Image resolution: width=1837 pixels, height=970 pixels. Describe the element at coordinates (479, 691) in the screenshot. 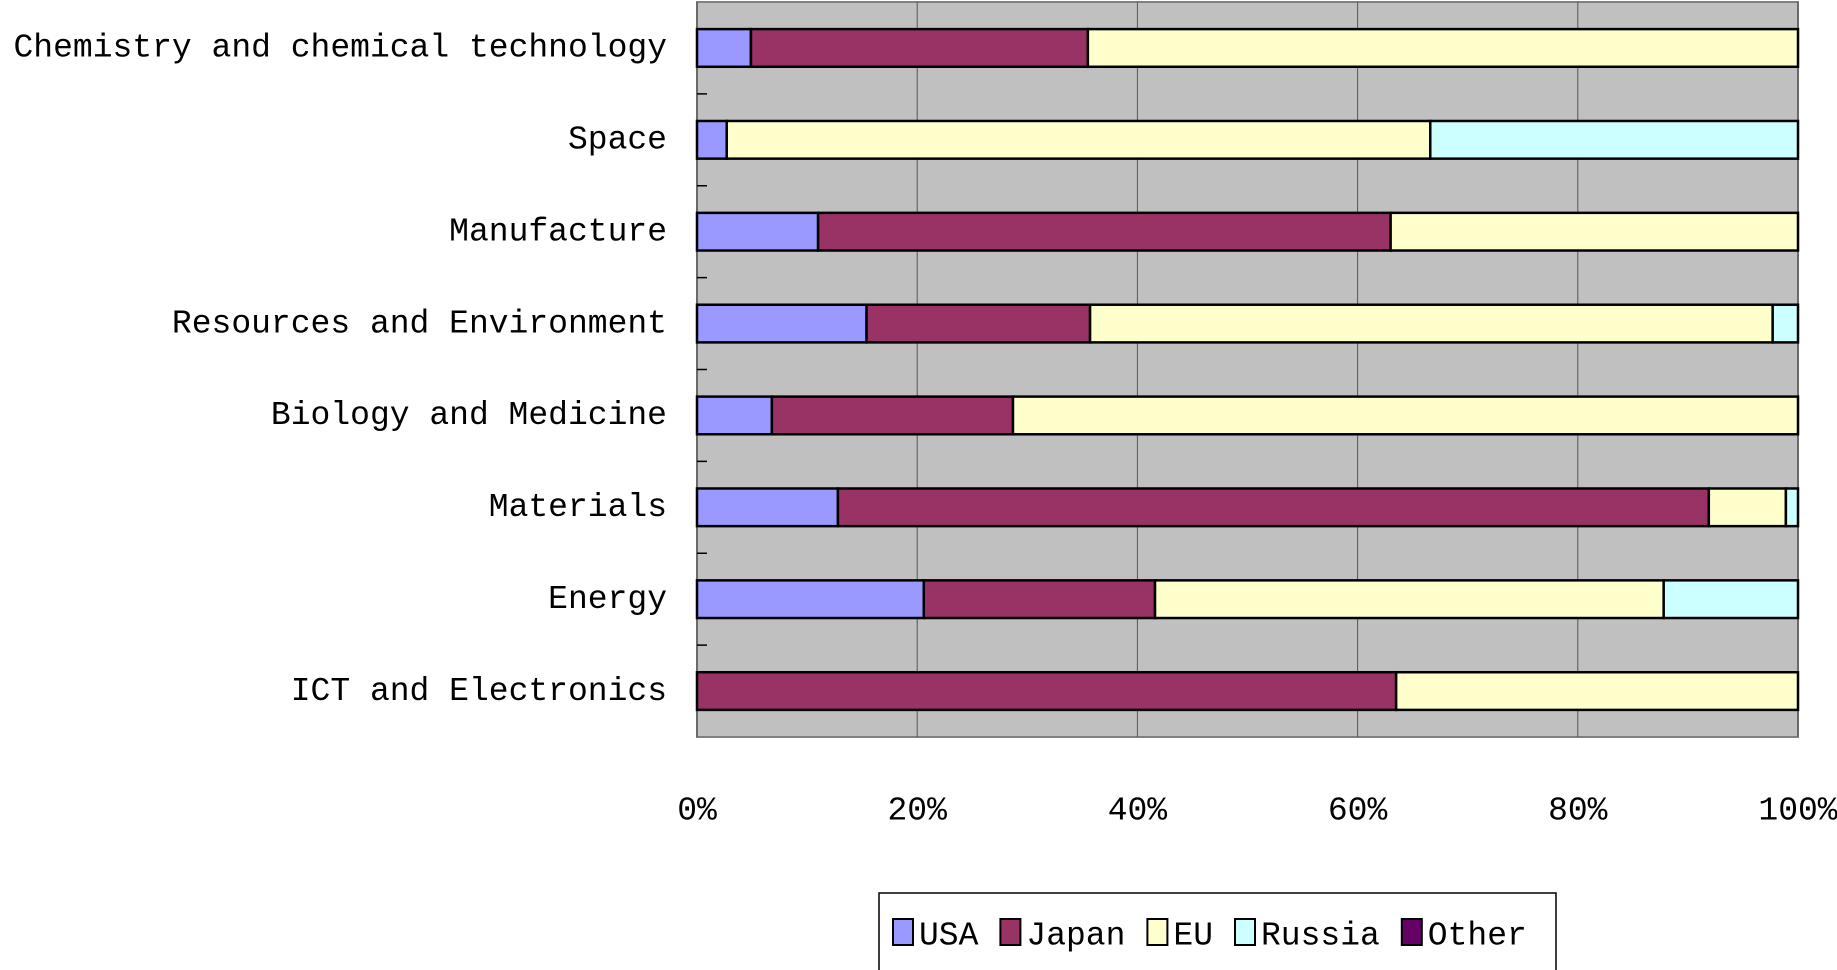

I see `y-tick-label: ICT and Electronics` at that location.